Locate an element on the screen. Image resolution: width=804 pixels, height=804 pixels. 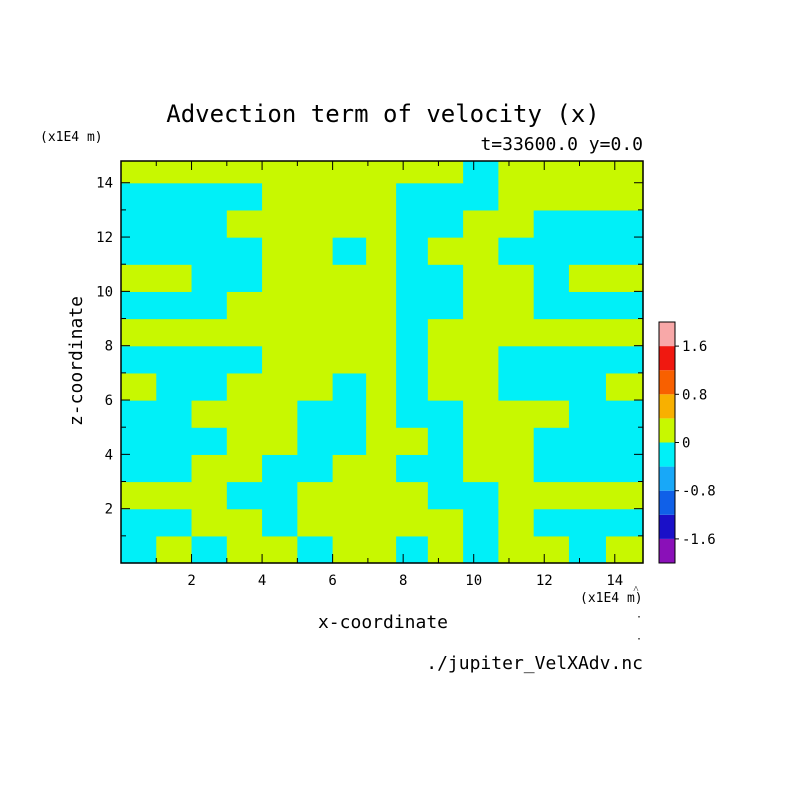
y-axis-label: z-coordinate is located at coordinates (76, 361).